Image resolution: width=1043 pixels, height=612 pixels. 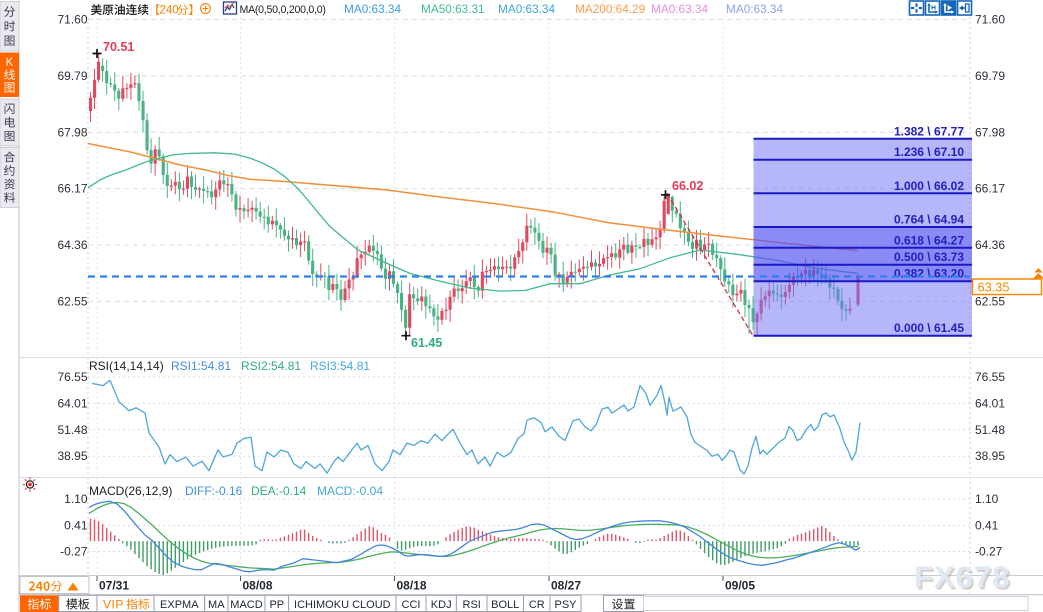 What do you see at coordinates (114, 586) in the screenshot?
I see `svg-text: 07/31` at bounding box center [114, 586].